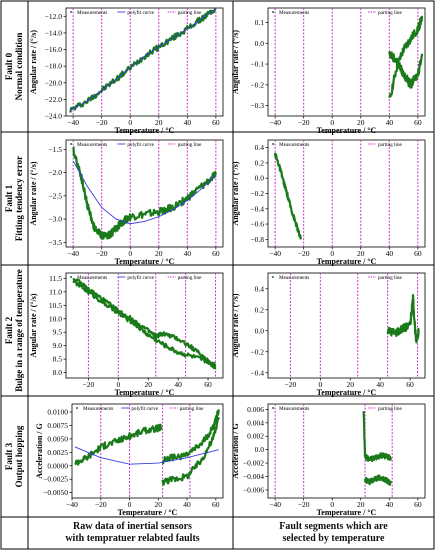 The height and width of the screenshot is (550, 435). What do you see at coordinates (19, 330) in the screenshot?
I see `fault-condition: Bulge in a range of temperature` at bounding box center [19, 330].